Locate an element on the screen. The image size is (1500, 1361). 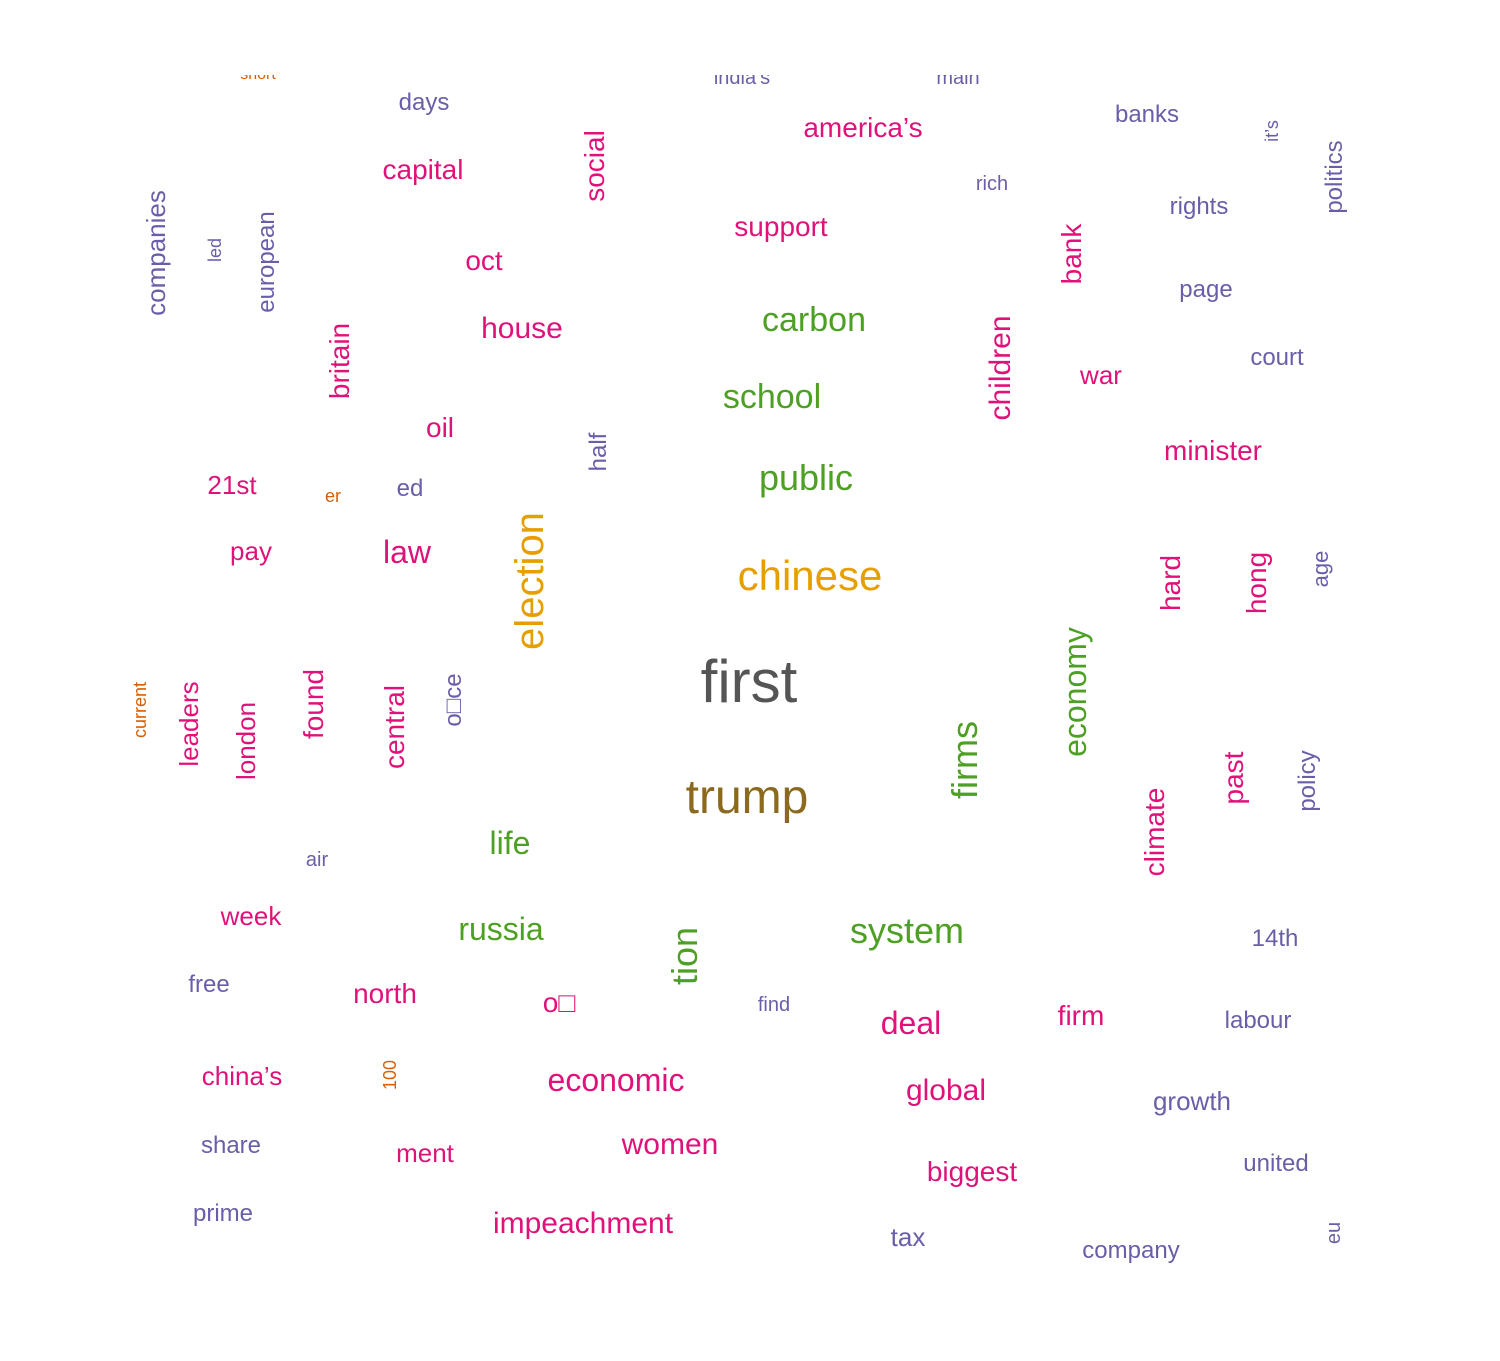
word: it’s is located at coordinates (1272, 131).